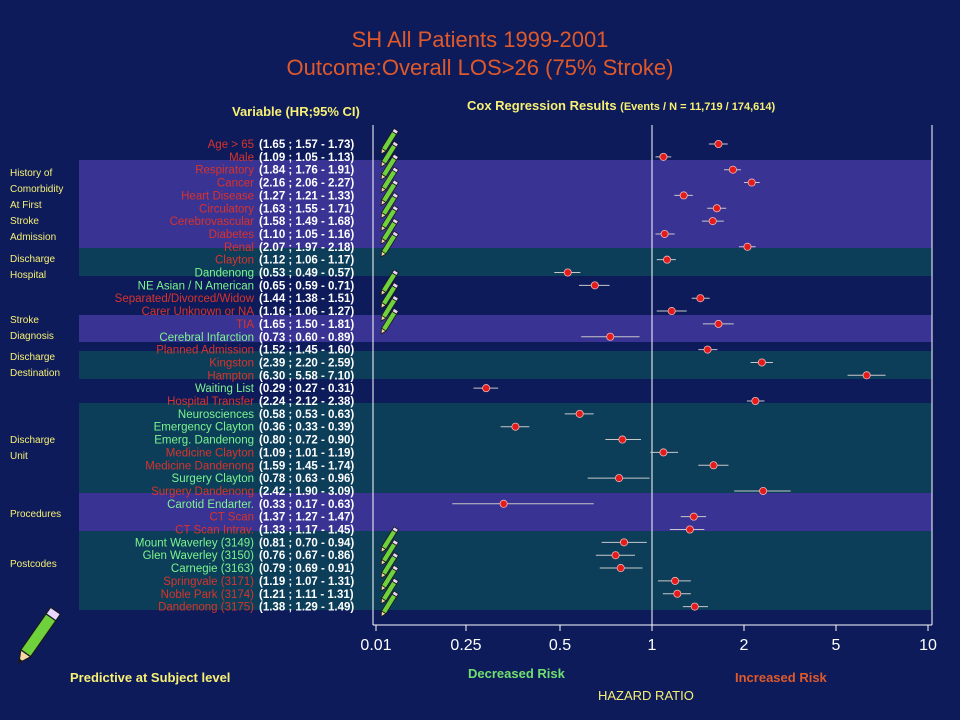 The width and height of the screenshot is (960, 720). I want to click on row-ci: (2.42 ; 1.90 - 3.09), so click(306, 492).